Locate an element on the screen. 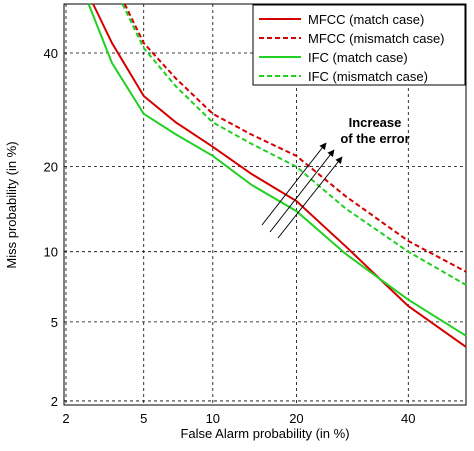  legend-label: MFCC (mismatch case) is located at coordinates (376, 38).